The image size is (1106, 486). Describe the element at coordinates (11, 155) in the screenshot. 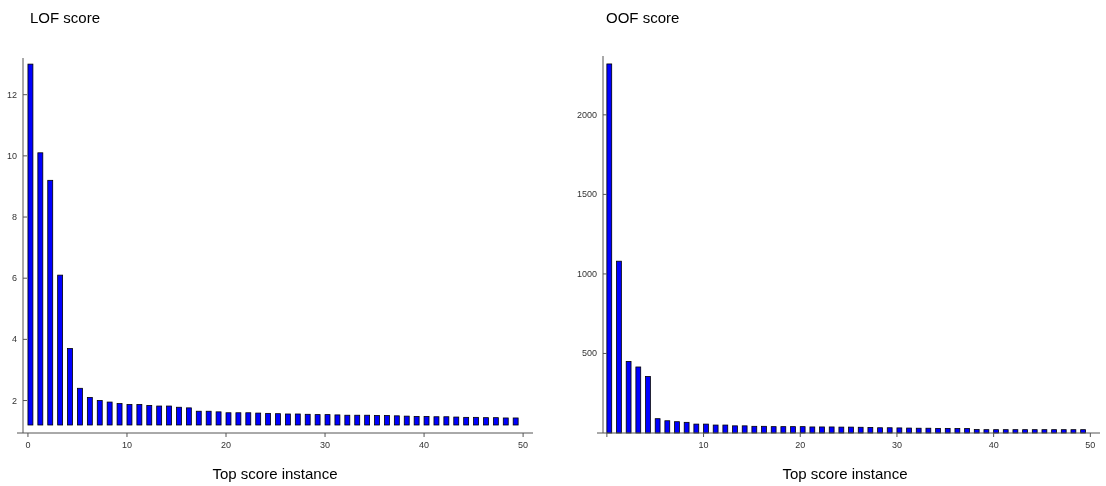

I see `y-tick-label: 10` at that location.